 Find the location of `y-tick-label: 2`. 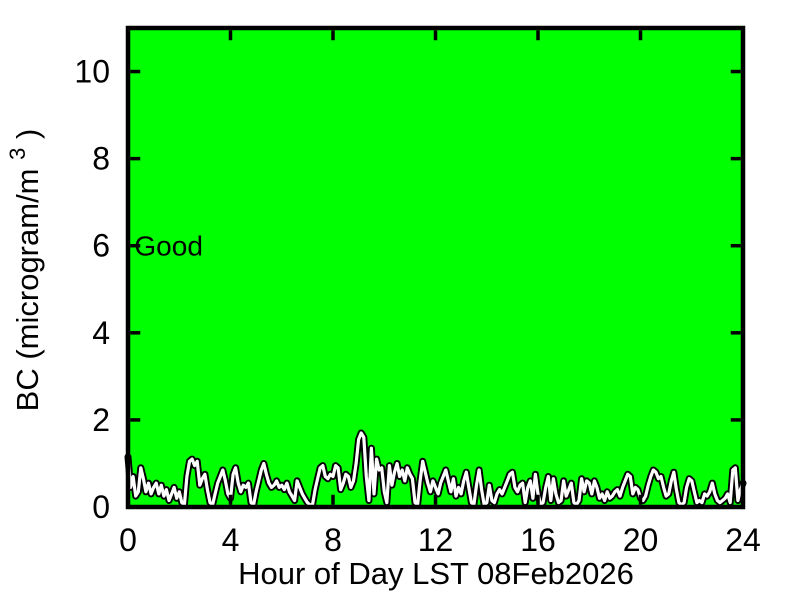

y-tick-label: 2 is located at coordinates (101, 420).